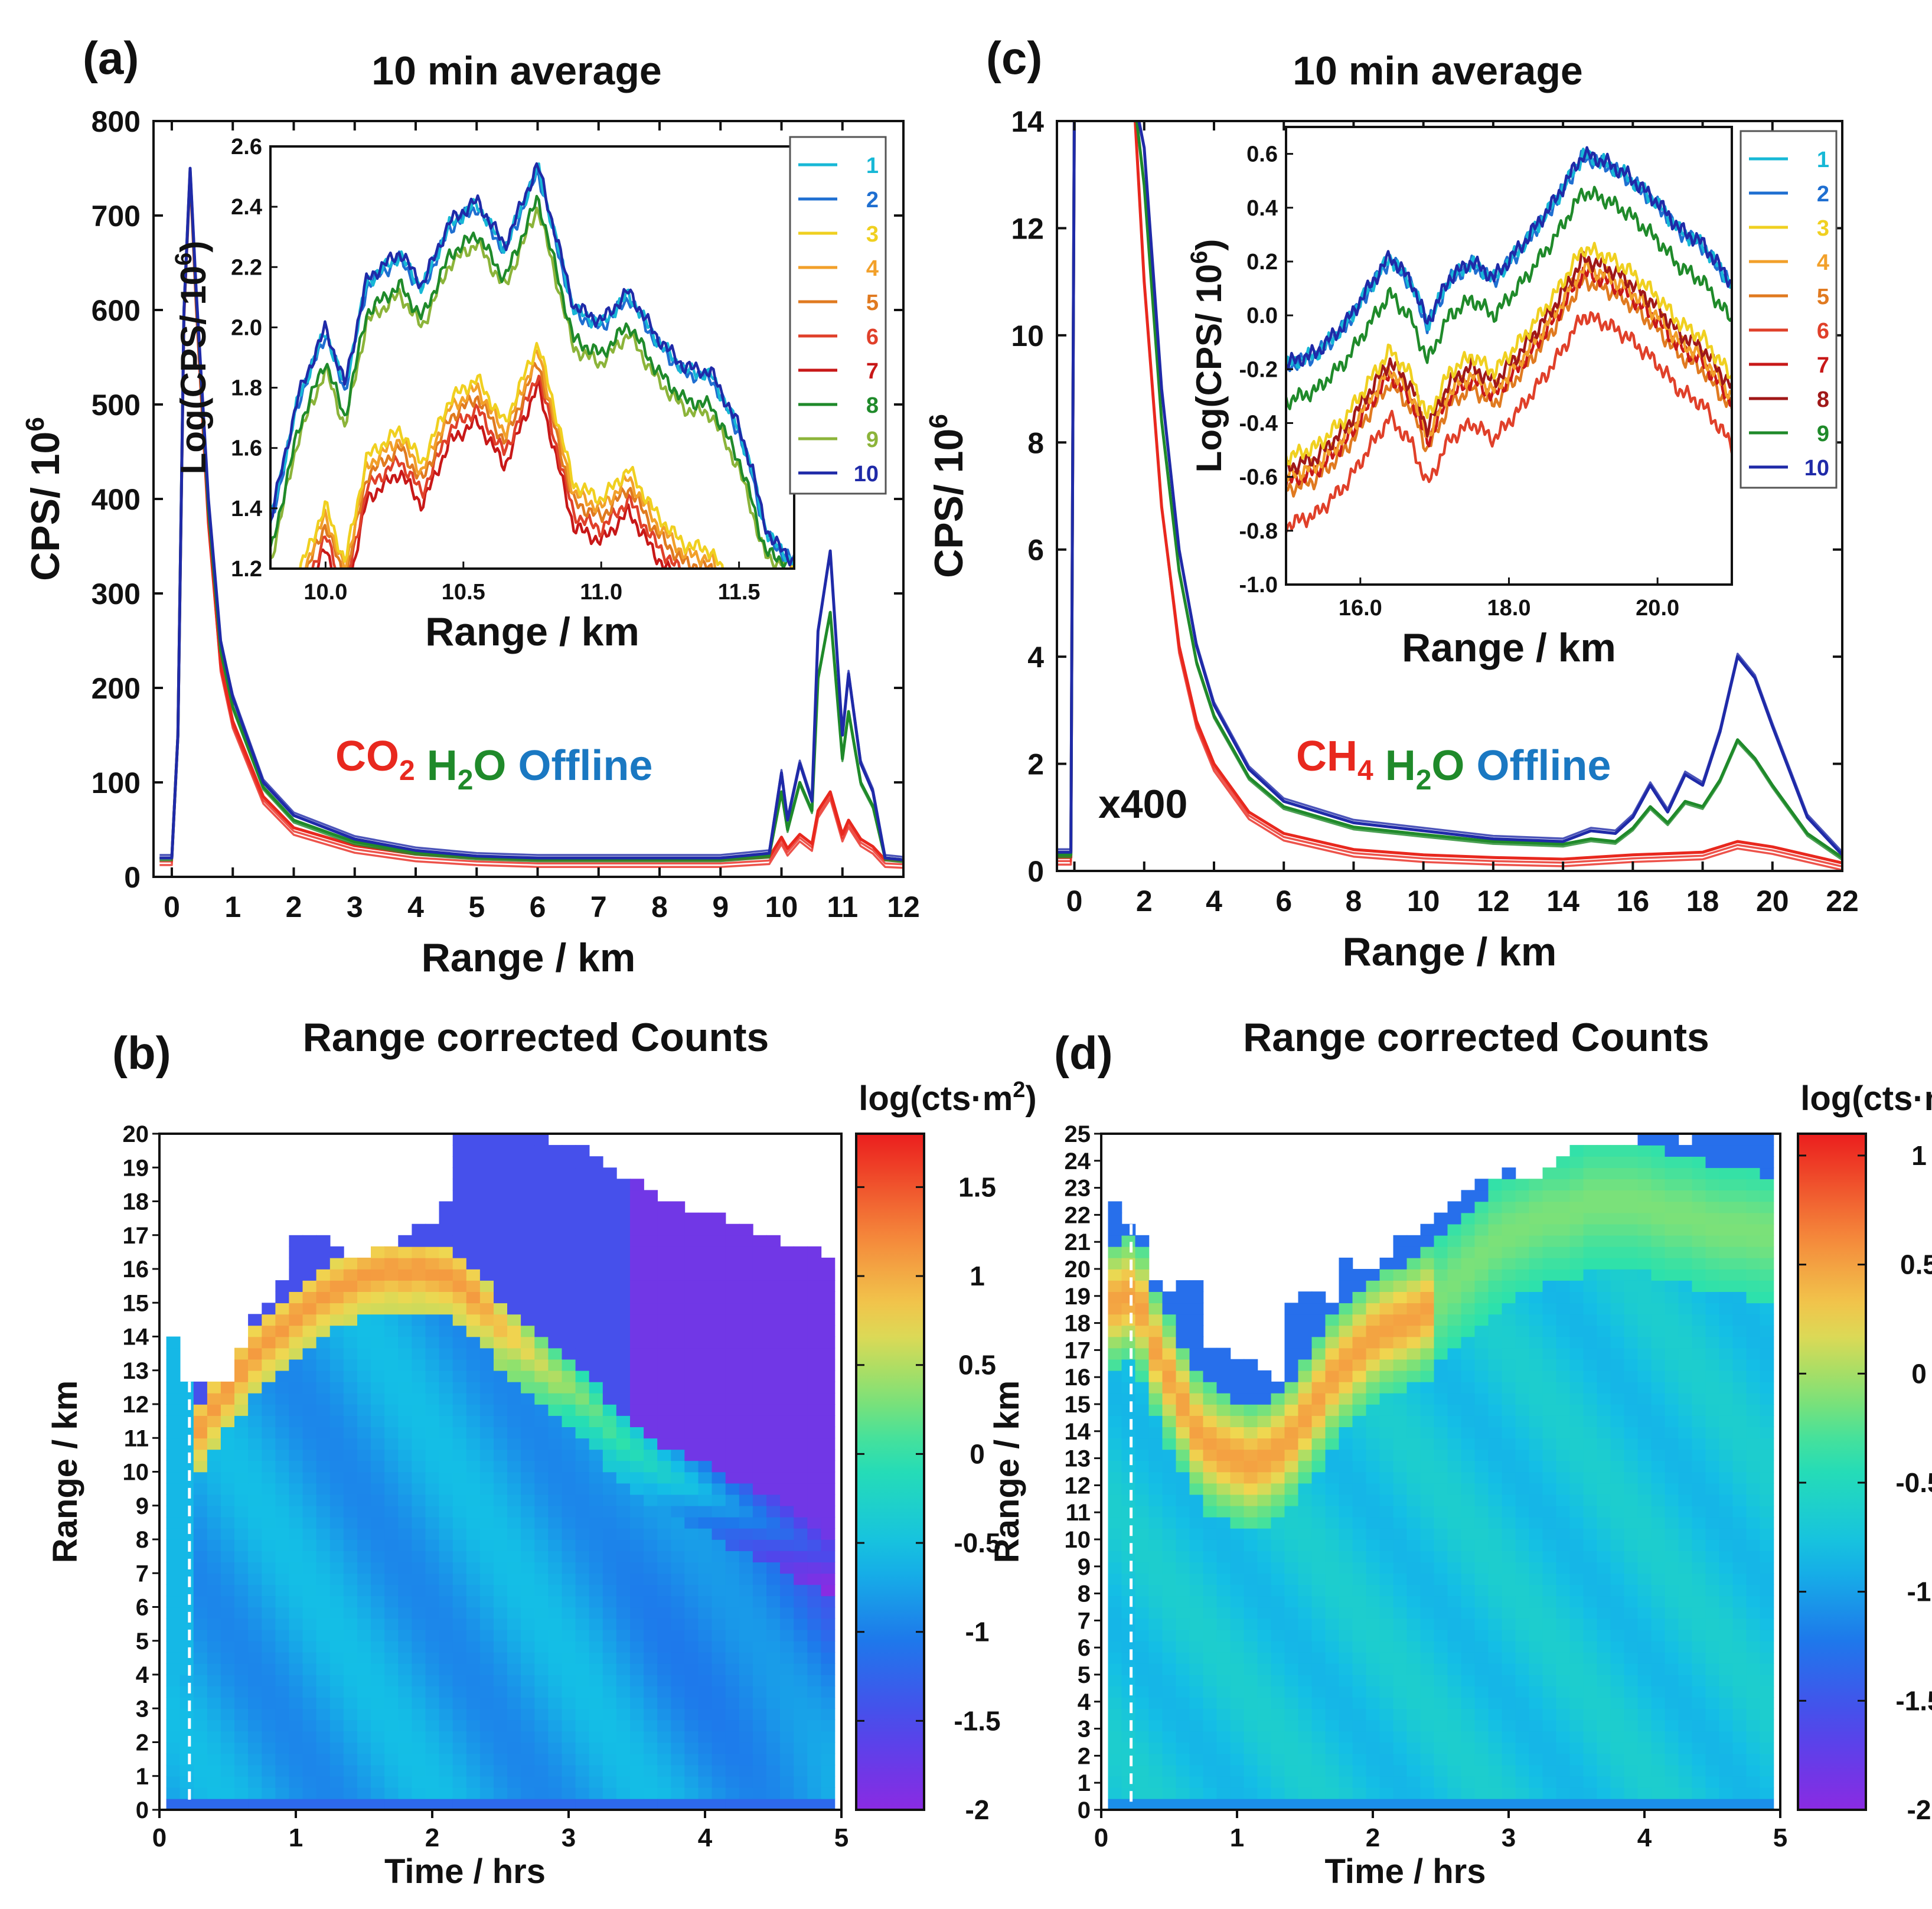 The width and height of the screenshot is (1932, 1909). I want to click on x-tick-label: 12, so click(1493, 901).